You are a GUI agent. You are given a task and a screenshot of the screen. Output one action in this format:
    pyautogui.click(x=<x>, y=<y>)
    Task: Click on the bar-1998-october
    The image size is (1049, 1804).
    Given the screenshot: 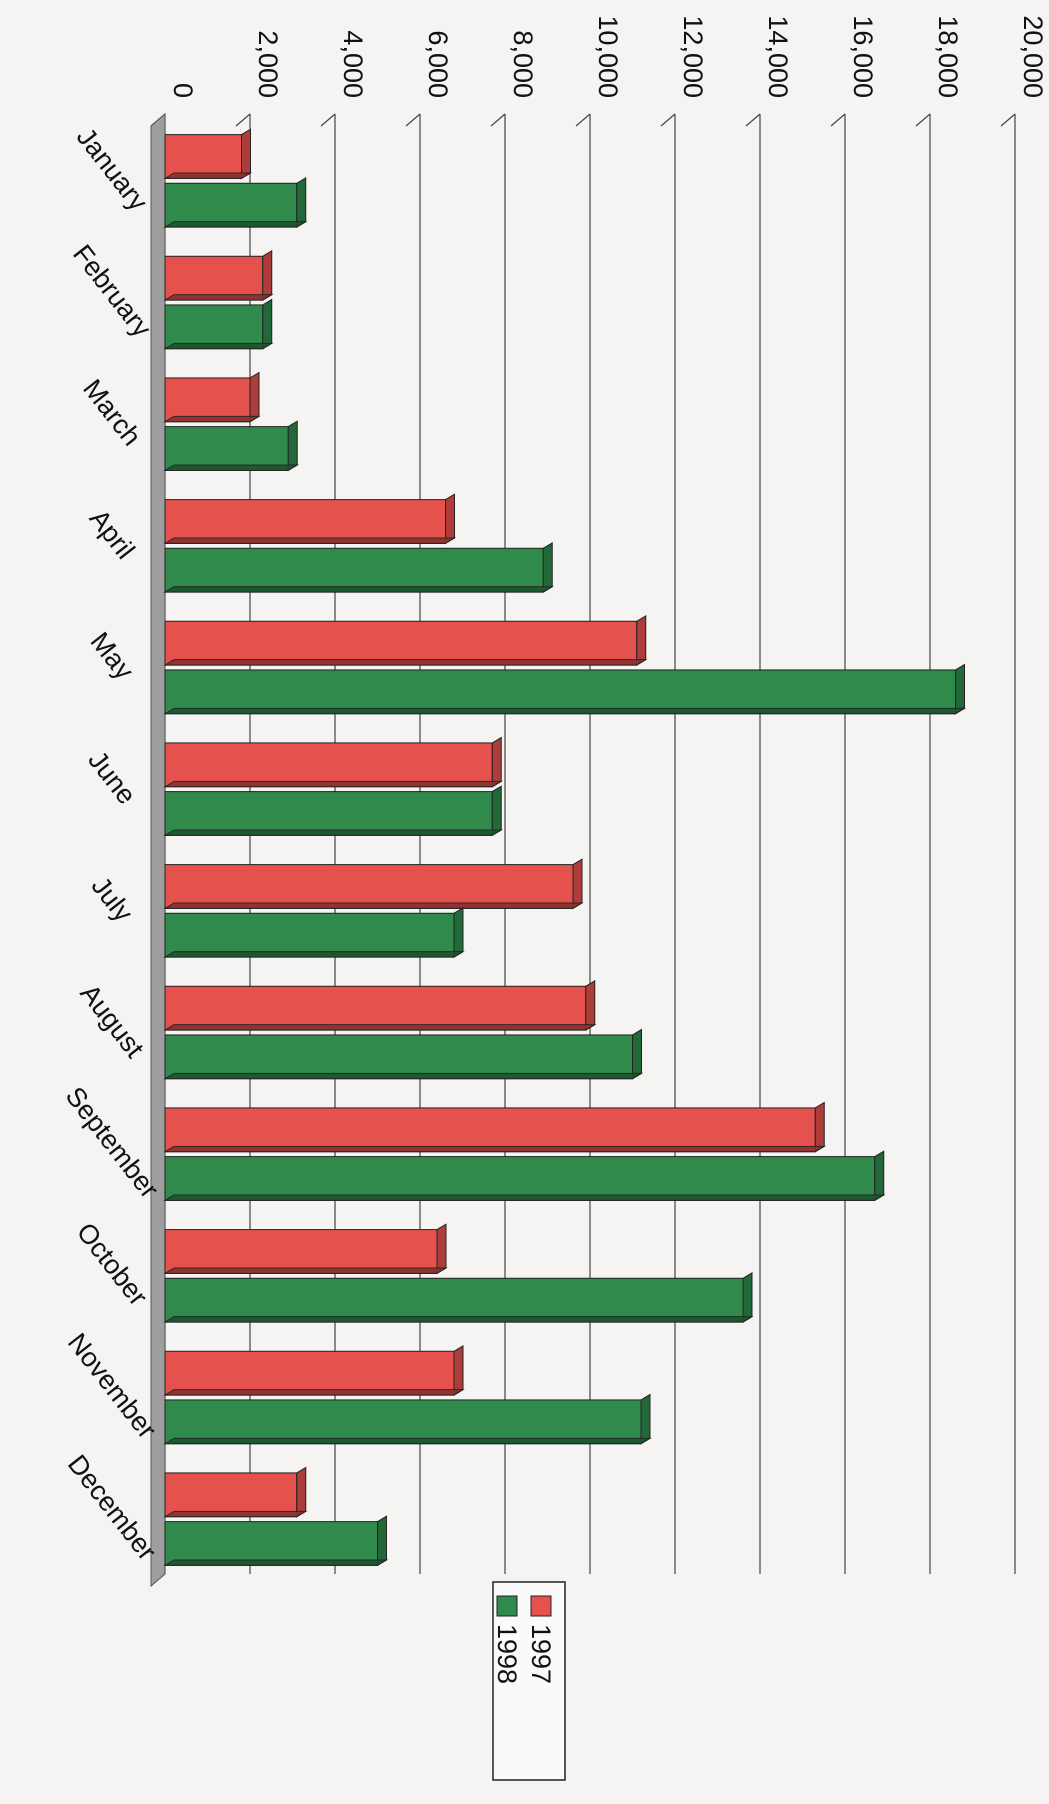 What is the action you would take?
    pyautogui.click(x=458, y=1297)
    